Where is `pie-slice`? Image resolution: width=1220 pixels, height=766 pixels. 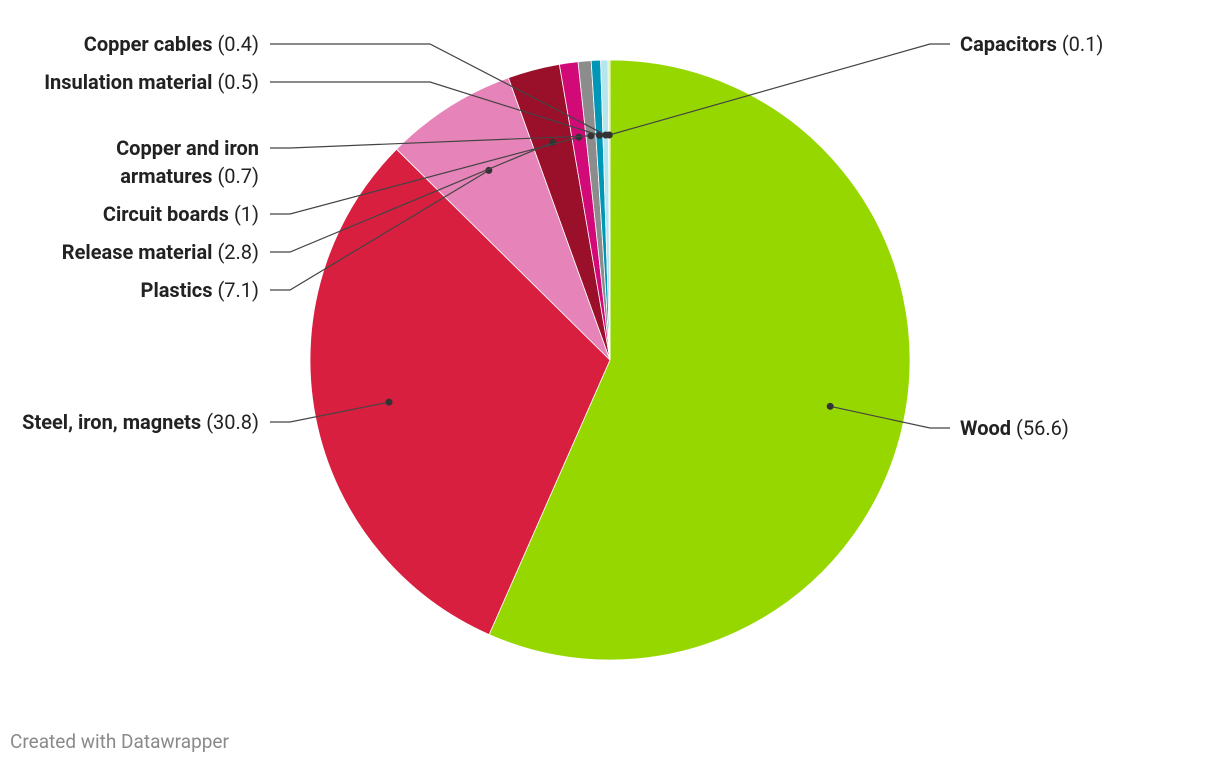 pie-slice is located at coordinates (503, 219).